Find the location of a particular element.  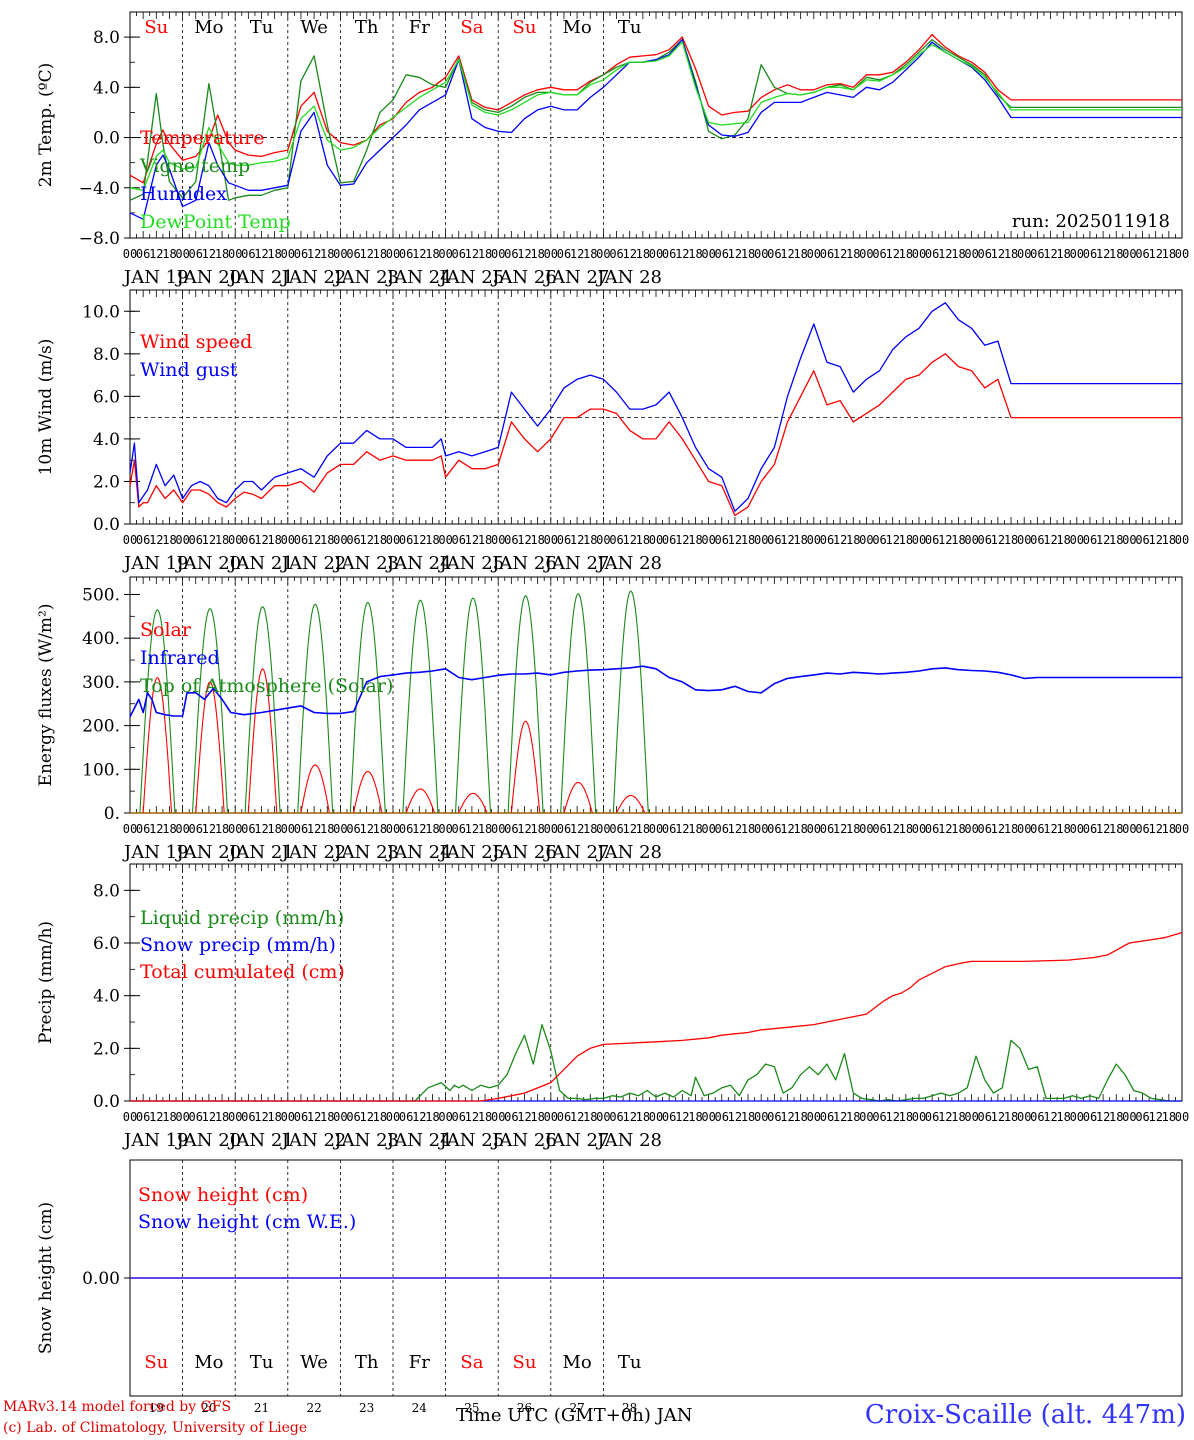

day-abbrev: Su is located at coordinates (525, 1362).